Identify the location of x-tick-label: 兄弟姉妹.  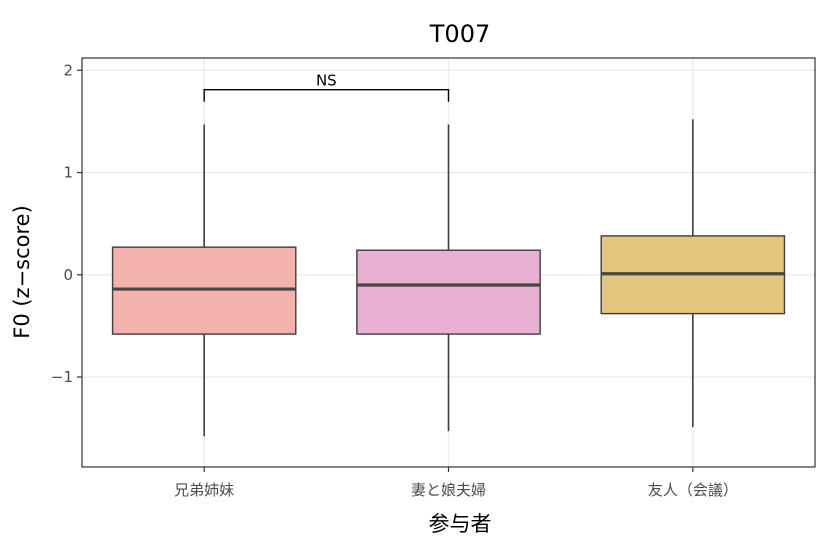
(204, 490).